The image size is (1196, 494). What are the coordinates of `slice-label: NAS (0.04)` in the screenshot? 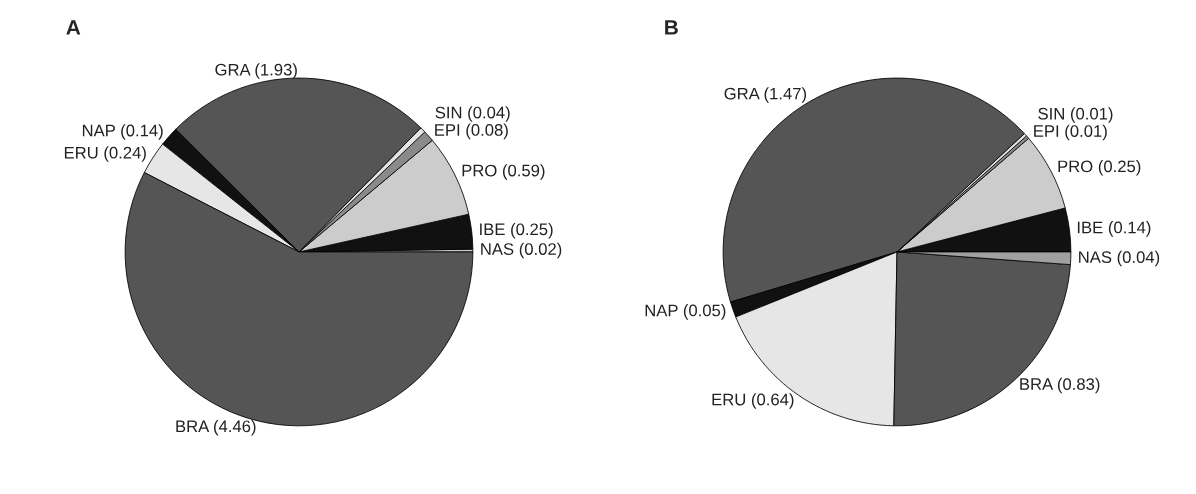 It's located at (1119, 258).